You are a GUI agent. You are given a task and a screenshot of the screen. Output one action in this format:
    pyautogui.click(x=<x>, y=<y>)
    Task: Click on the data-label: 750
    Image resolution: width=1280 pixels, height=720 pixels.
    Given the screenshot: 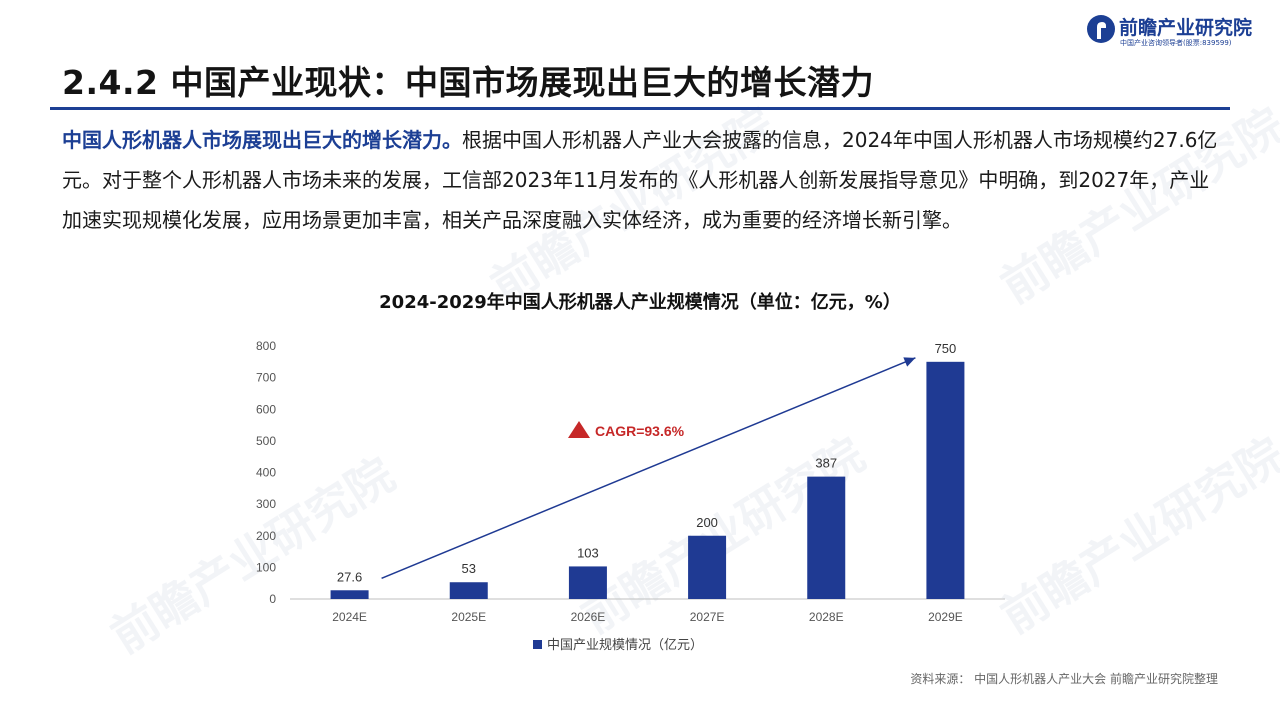 What is the action you would take?
    pyautogui.click(x=946, y=348)
    